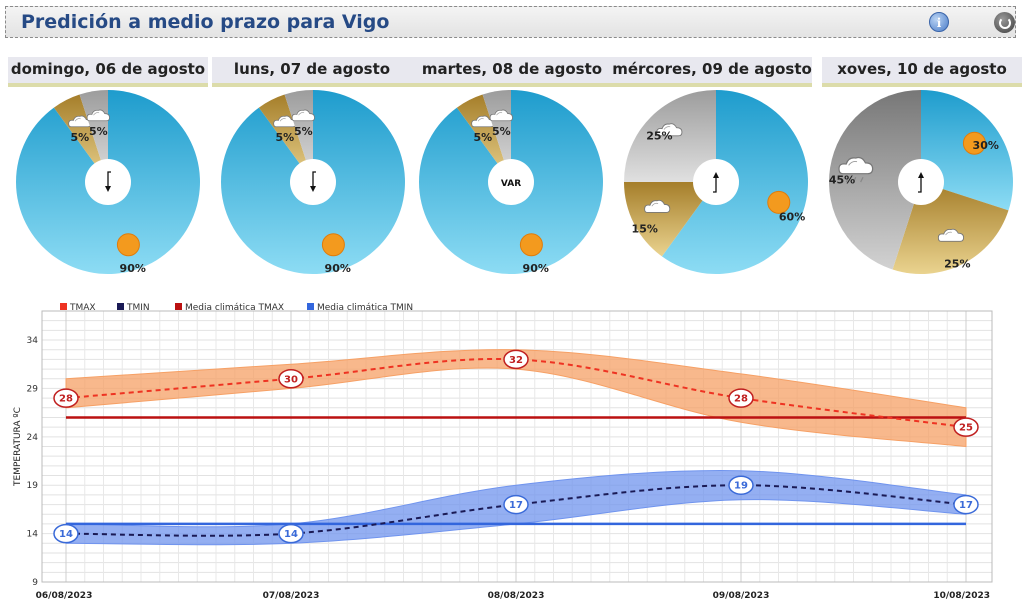  I want to click on day-header-3: mércores, 09 de agosto, so click(712, 72).